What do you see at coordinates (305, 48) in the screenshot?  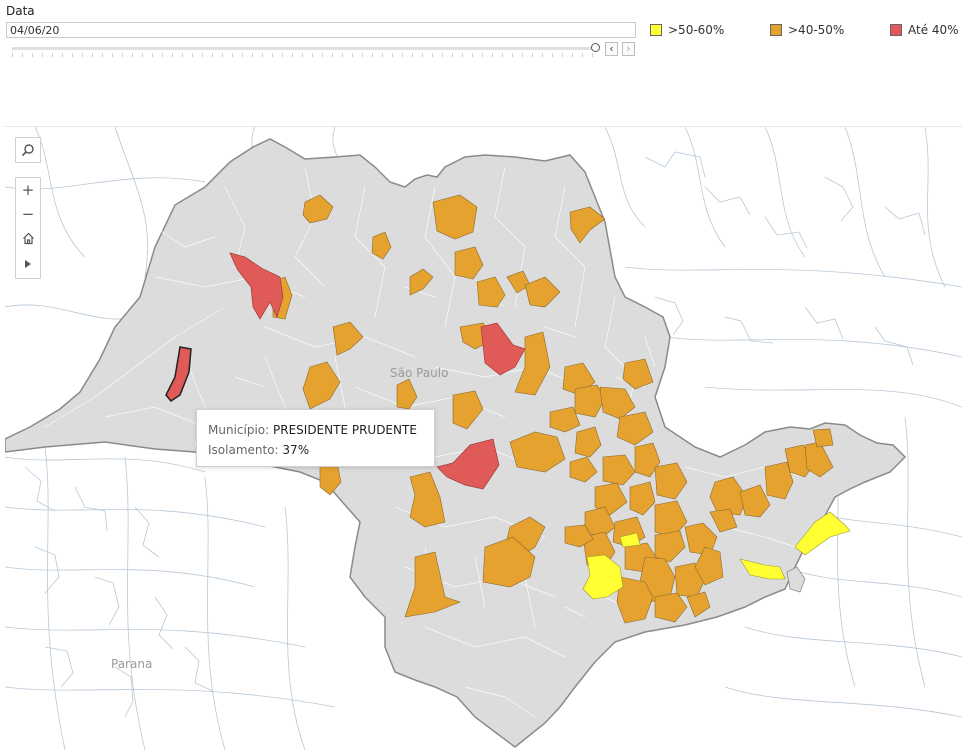 I see `date-slider-track` at bounding box center [305, 48].